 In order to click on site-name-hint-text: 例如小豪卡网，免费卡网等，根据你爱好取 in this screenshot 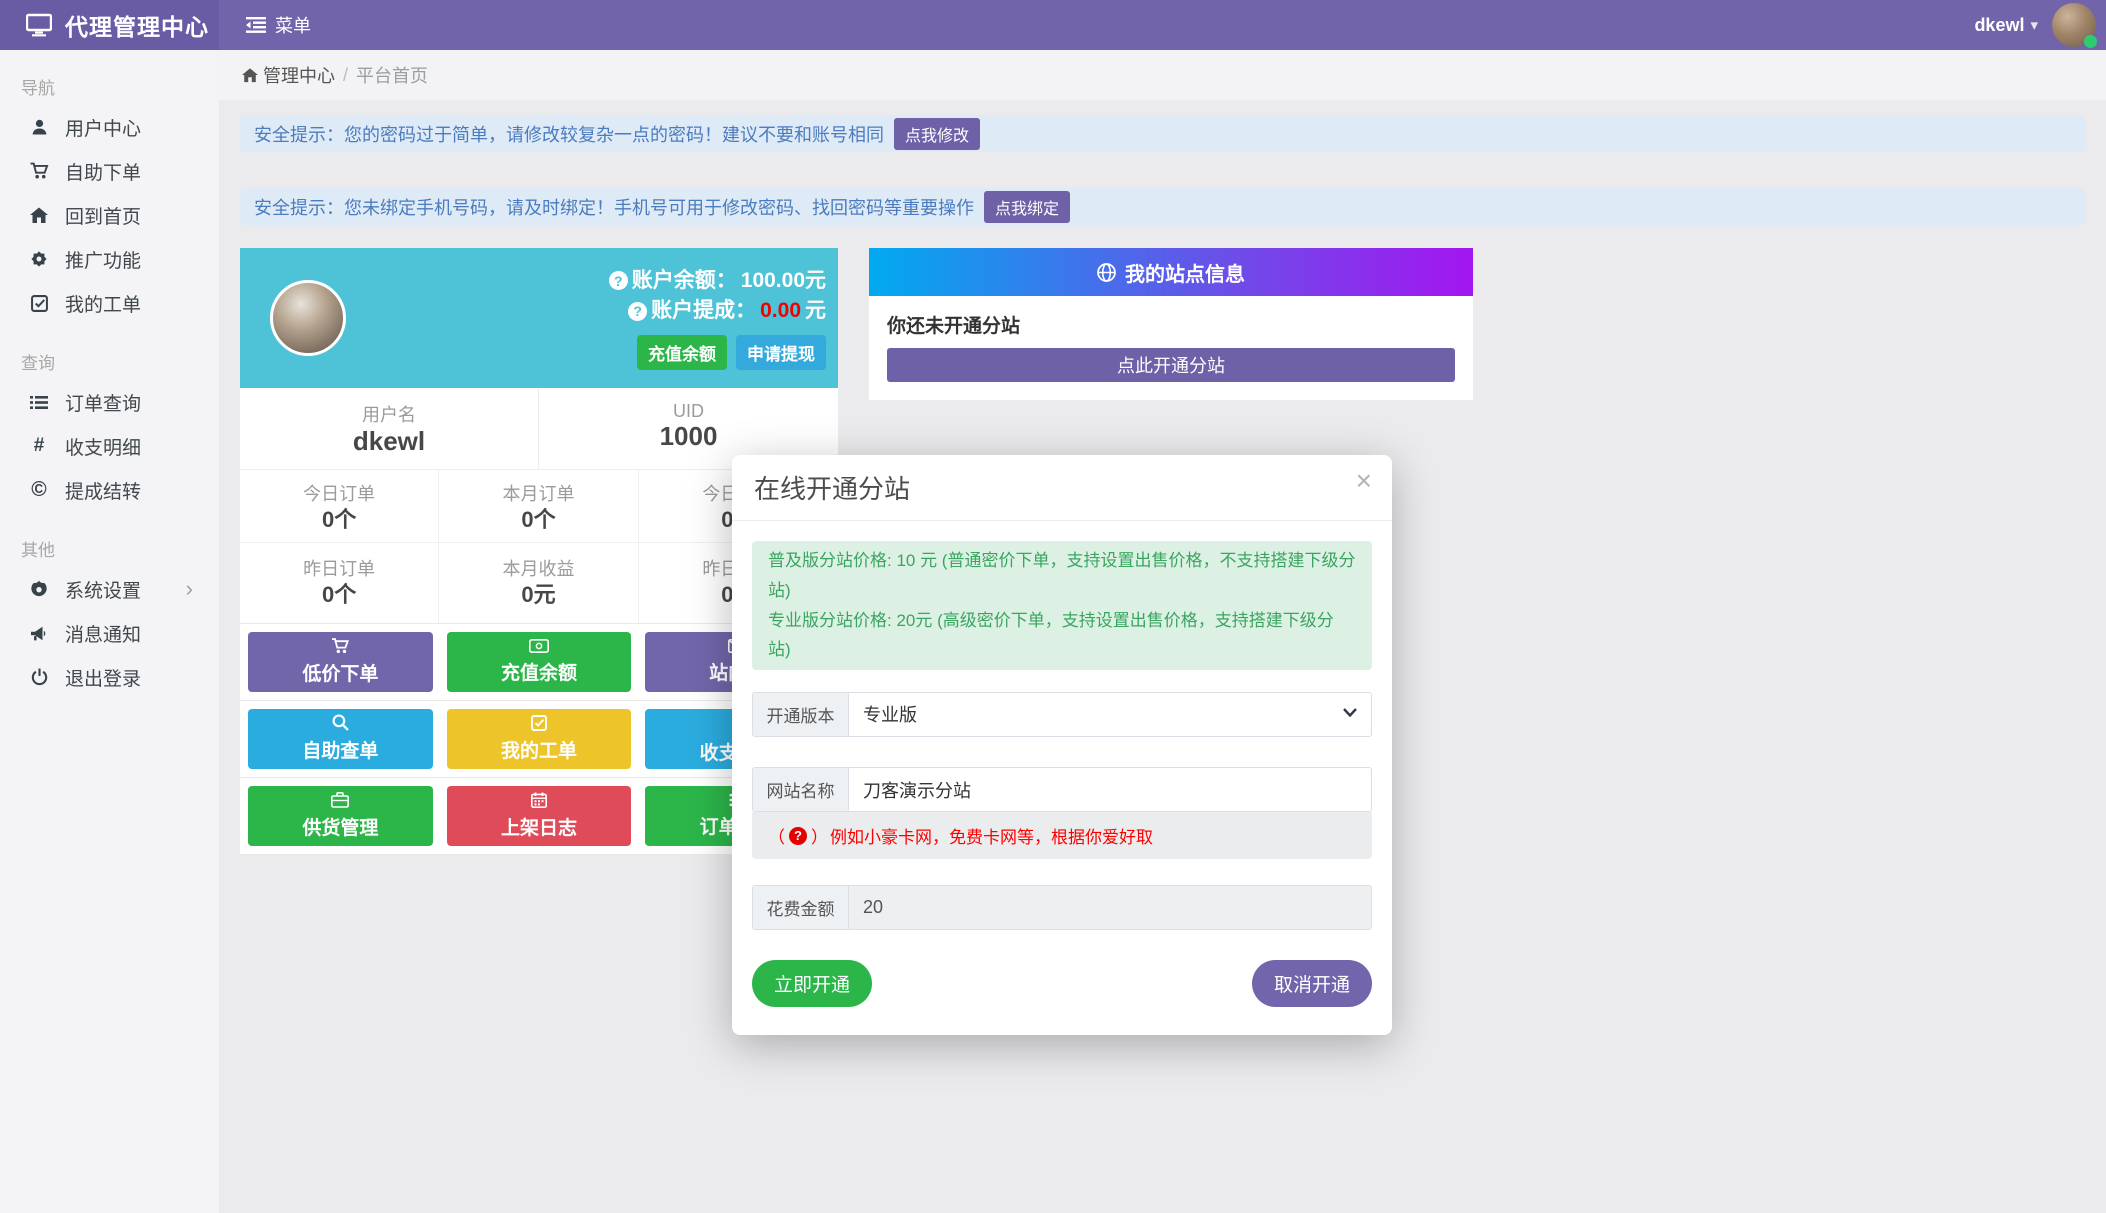, I will do `click(991, 837)`.